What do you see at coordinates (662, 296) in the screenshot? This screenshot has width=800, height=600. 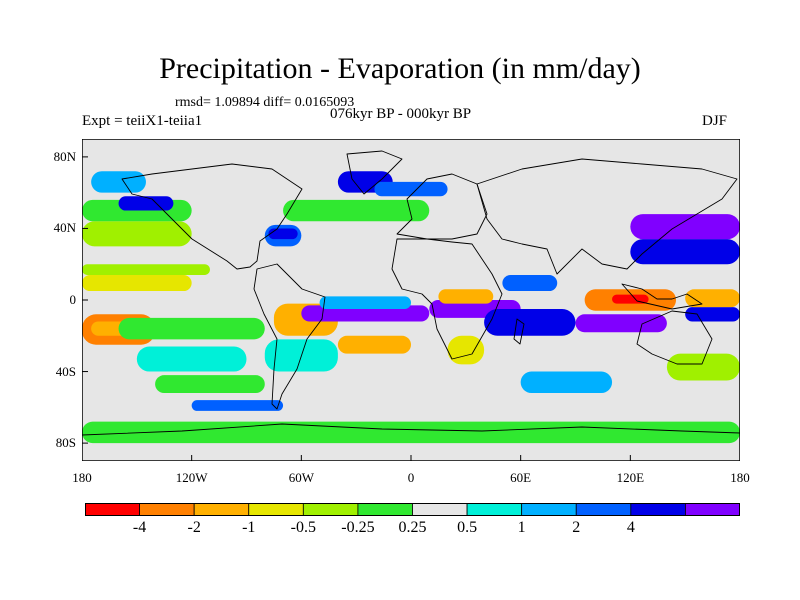 I see `coast-indonesia` at bounding box center [662, 296].